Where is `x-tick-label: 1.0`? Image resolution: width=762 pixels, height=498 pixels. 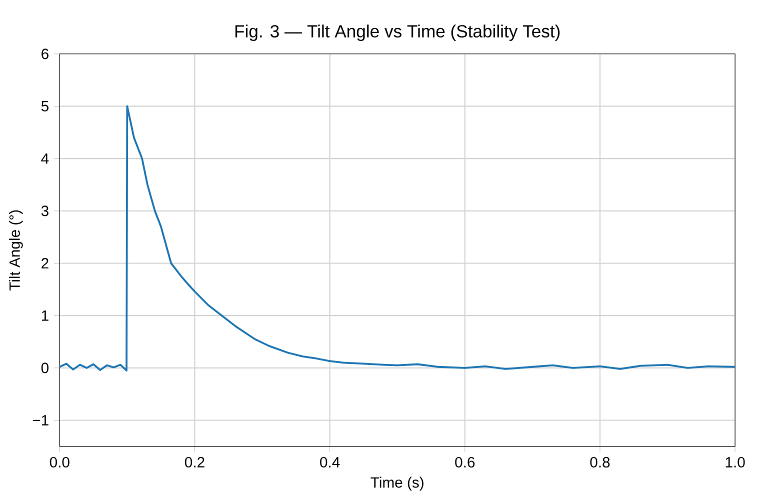
x-tick-label: 1.0 is located at coordinates (735, 462).